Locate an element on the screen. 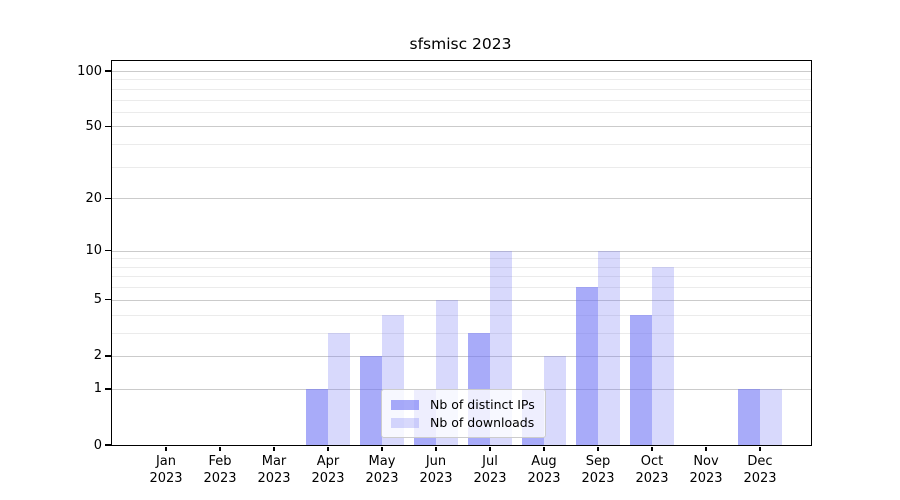  x-tick-label: Feb 2023 is located at coordinates (220, 470).